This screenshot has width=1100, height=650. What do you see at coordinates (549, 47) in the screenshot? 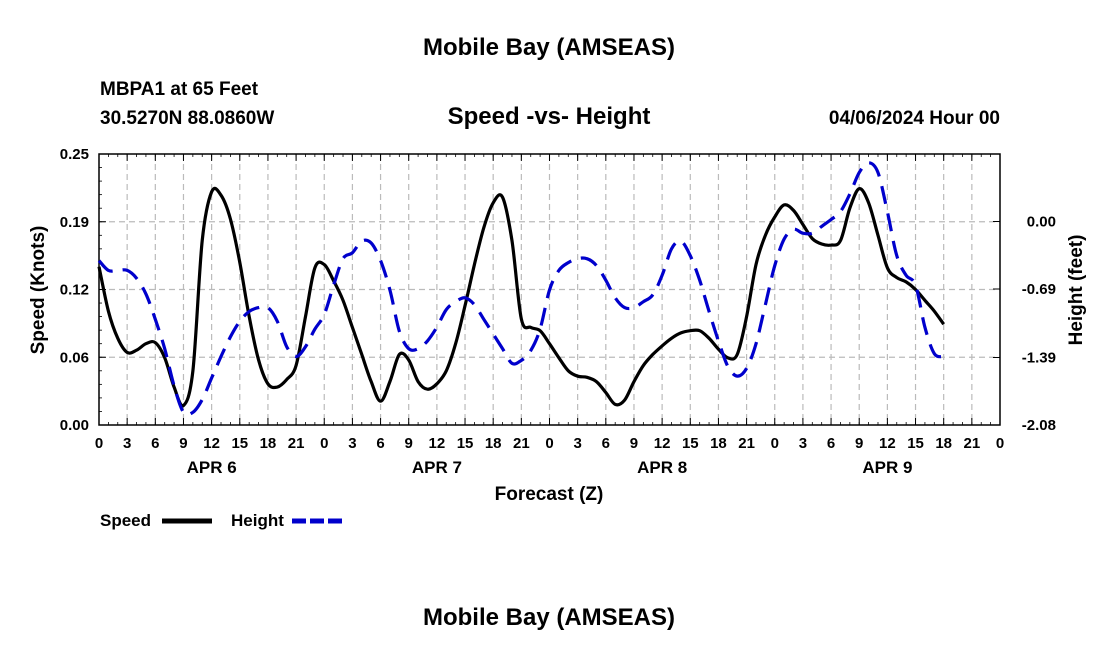
I see `main-title: Mobile Bay (AMSEAS)` at bounding box center [549, 47].